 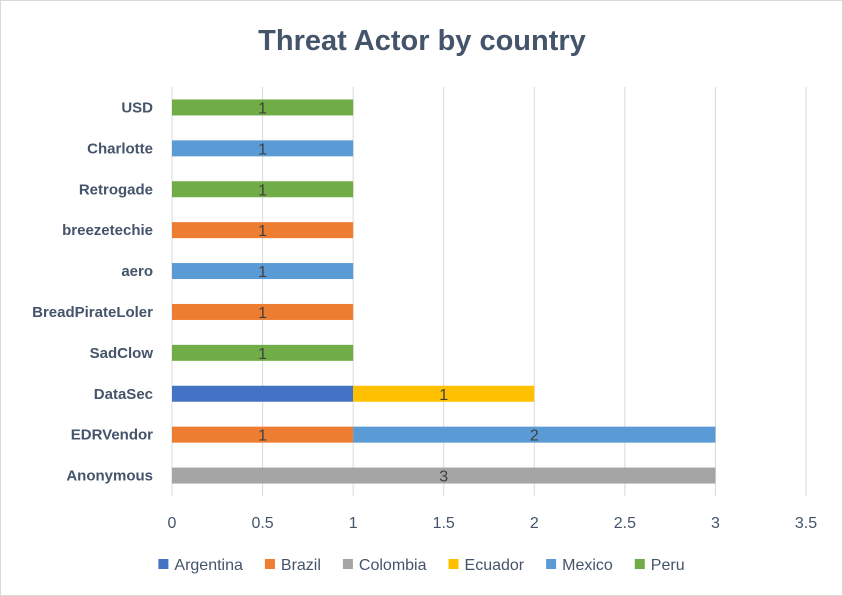 What do you see at coordinates (534, 523) in the screenshot?
I see `x-tick-label: 2` at bounding box center [534, 523].